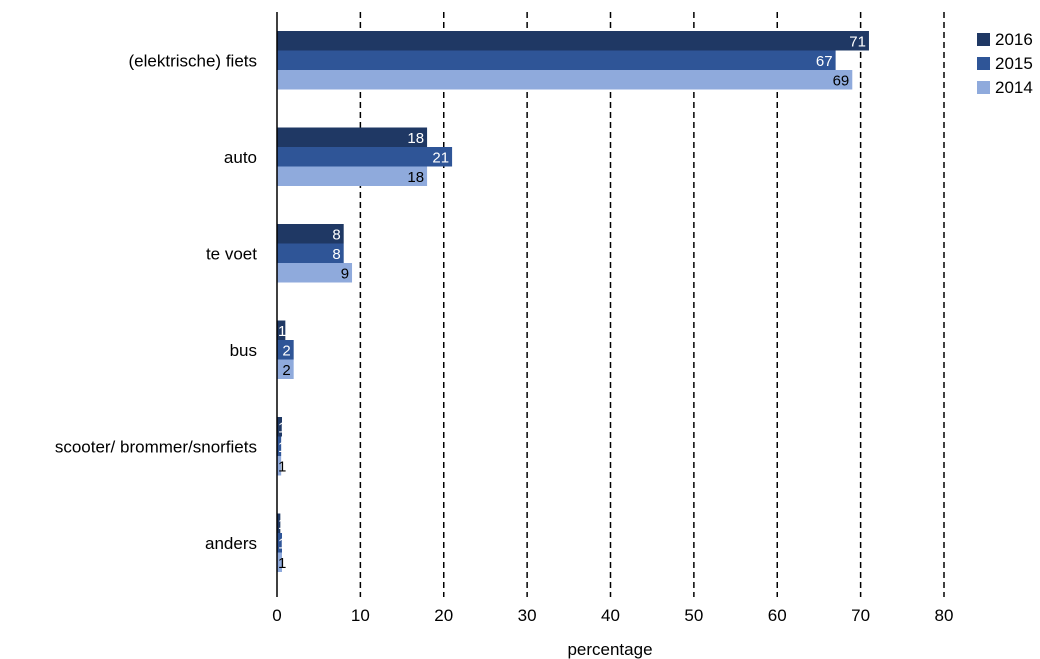  Describe the element at coordinates (609, 649) in the screenshot. I see `x-axis-title: percentage` at that location.